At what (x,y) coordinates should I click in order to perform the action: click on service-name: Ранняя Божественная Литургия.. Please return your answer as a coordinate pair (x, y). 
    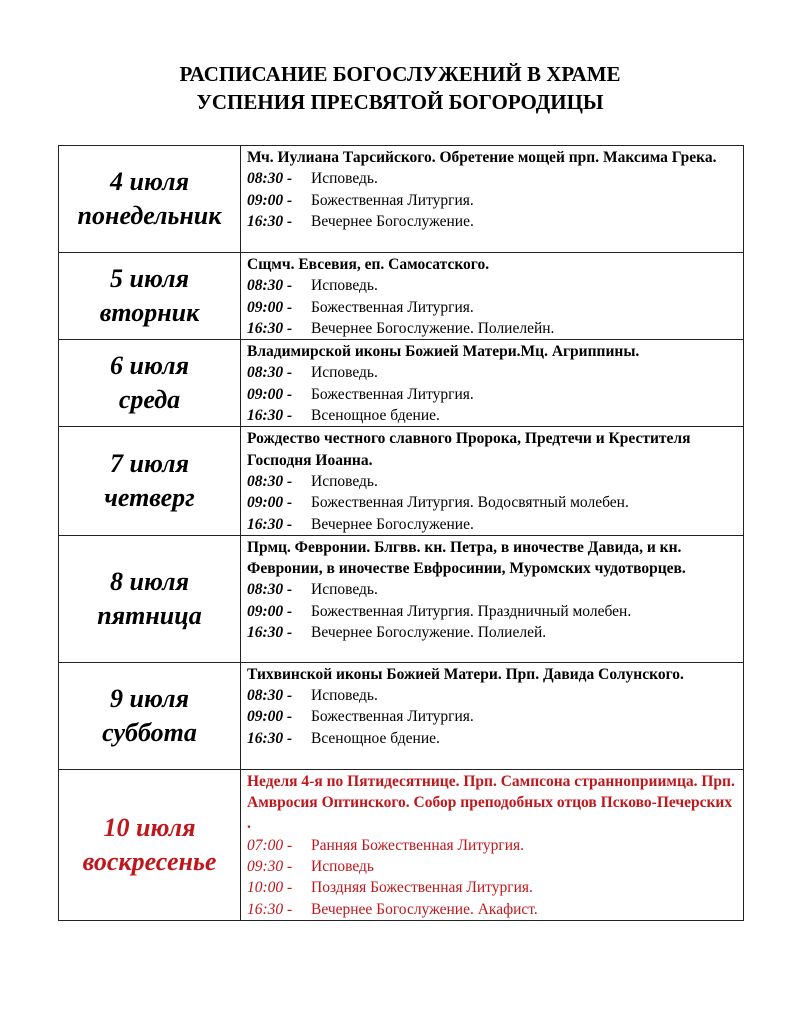
    Looking at the image, I should click on (418, 845).